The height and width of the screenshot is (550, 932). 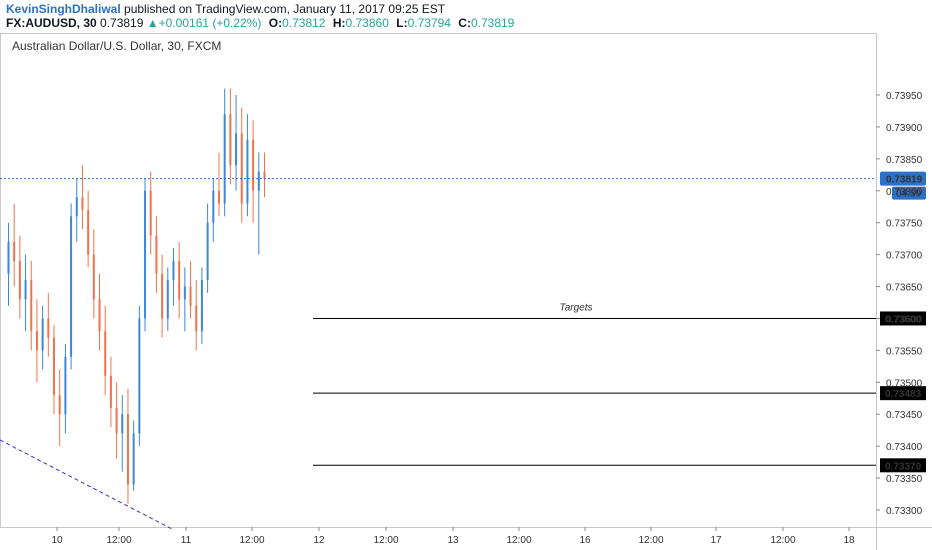 What do you see at coordinates (904, 96) in the screenshot?
I see `price-tick-label: 0.73950` at bounding box center [904, 96].